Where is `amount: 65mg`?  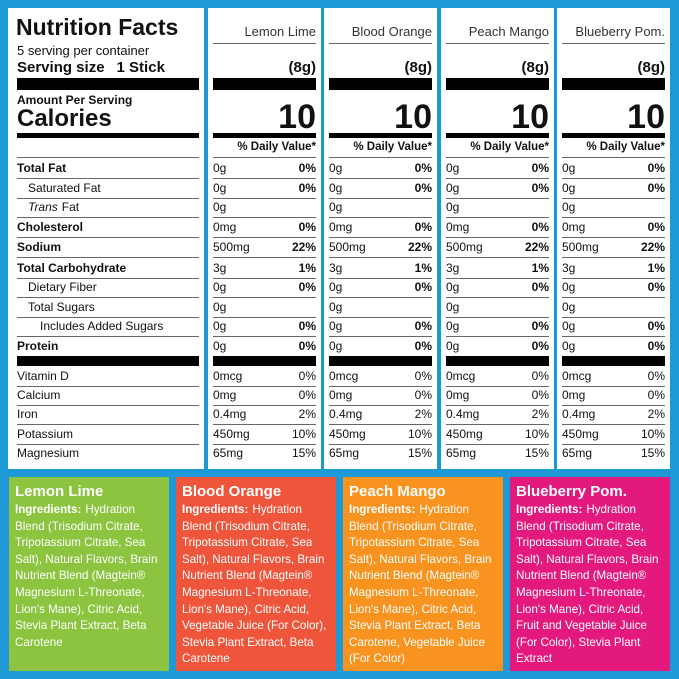
amount: 65mg is located at coordinates (461, 453).